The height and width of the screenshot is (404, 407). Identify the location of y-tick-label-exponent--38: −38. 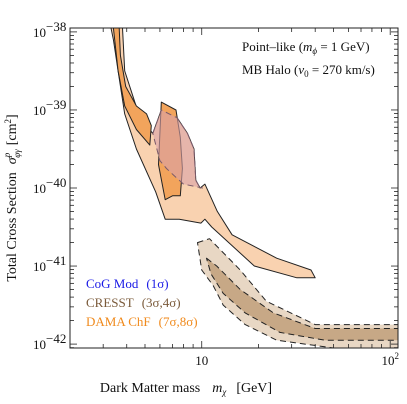
(56, 26).